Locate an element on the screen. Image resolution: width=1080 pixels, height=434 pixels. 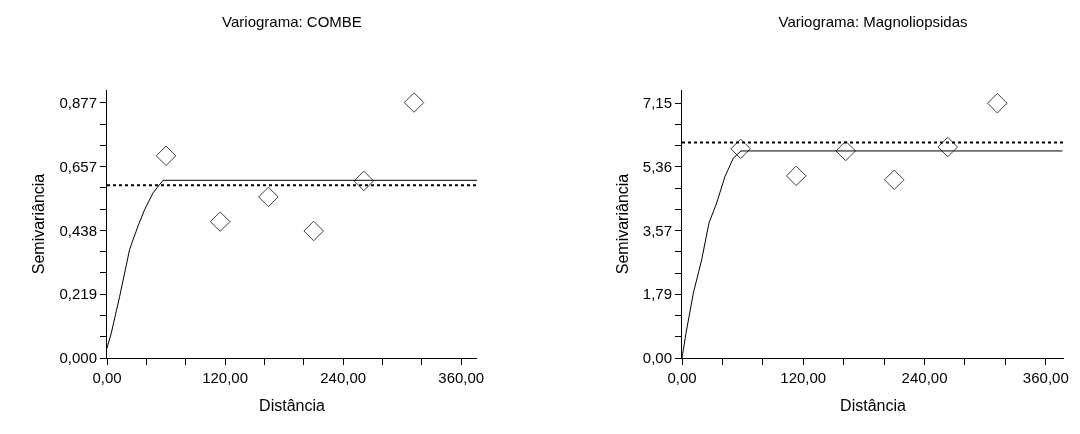
y-tick-label: 3,57 is located at coordinates (657, 231).